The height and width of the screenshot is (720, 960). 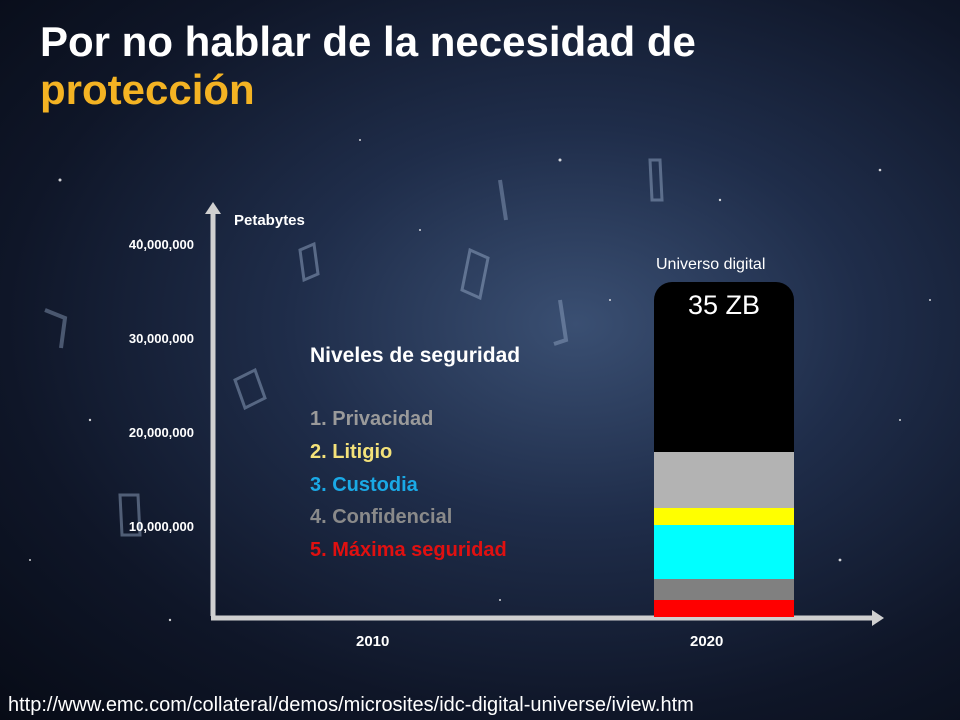 What do you see at coordinates (724, 552) in the screenshot?
I see `bar-segment-custodia` at bounding box center [724, 552].